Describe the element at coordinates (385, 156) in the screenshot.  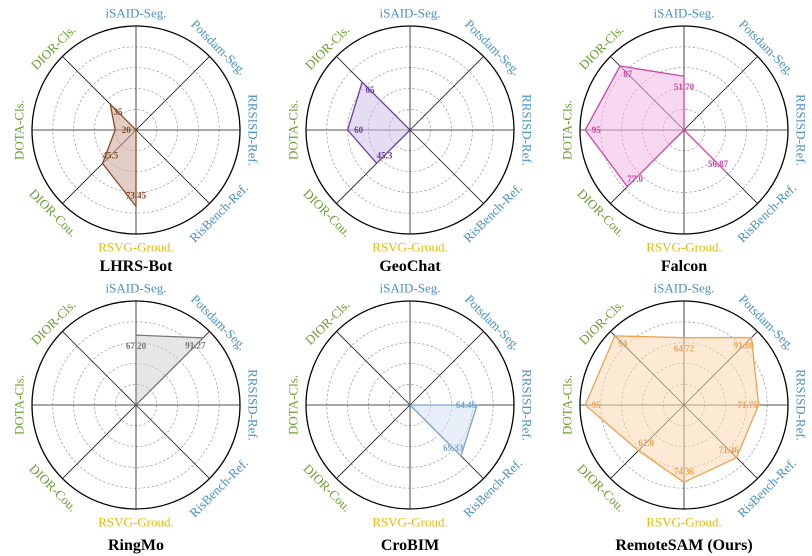
I see `value-label-dior-cou: 45.3` at that location.